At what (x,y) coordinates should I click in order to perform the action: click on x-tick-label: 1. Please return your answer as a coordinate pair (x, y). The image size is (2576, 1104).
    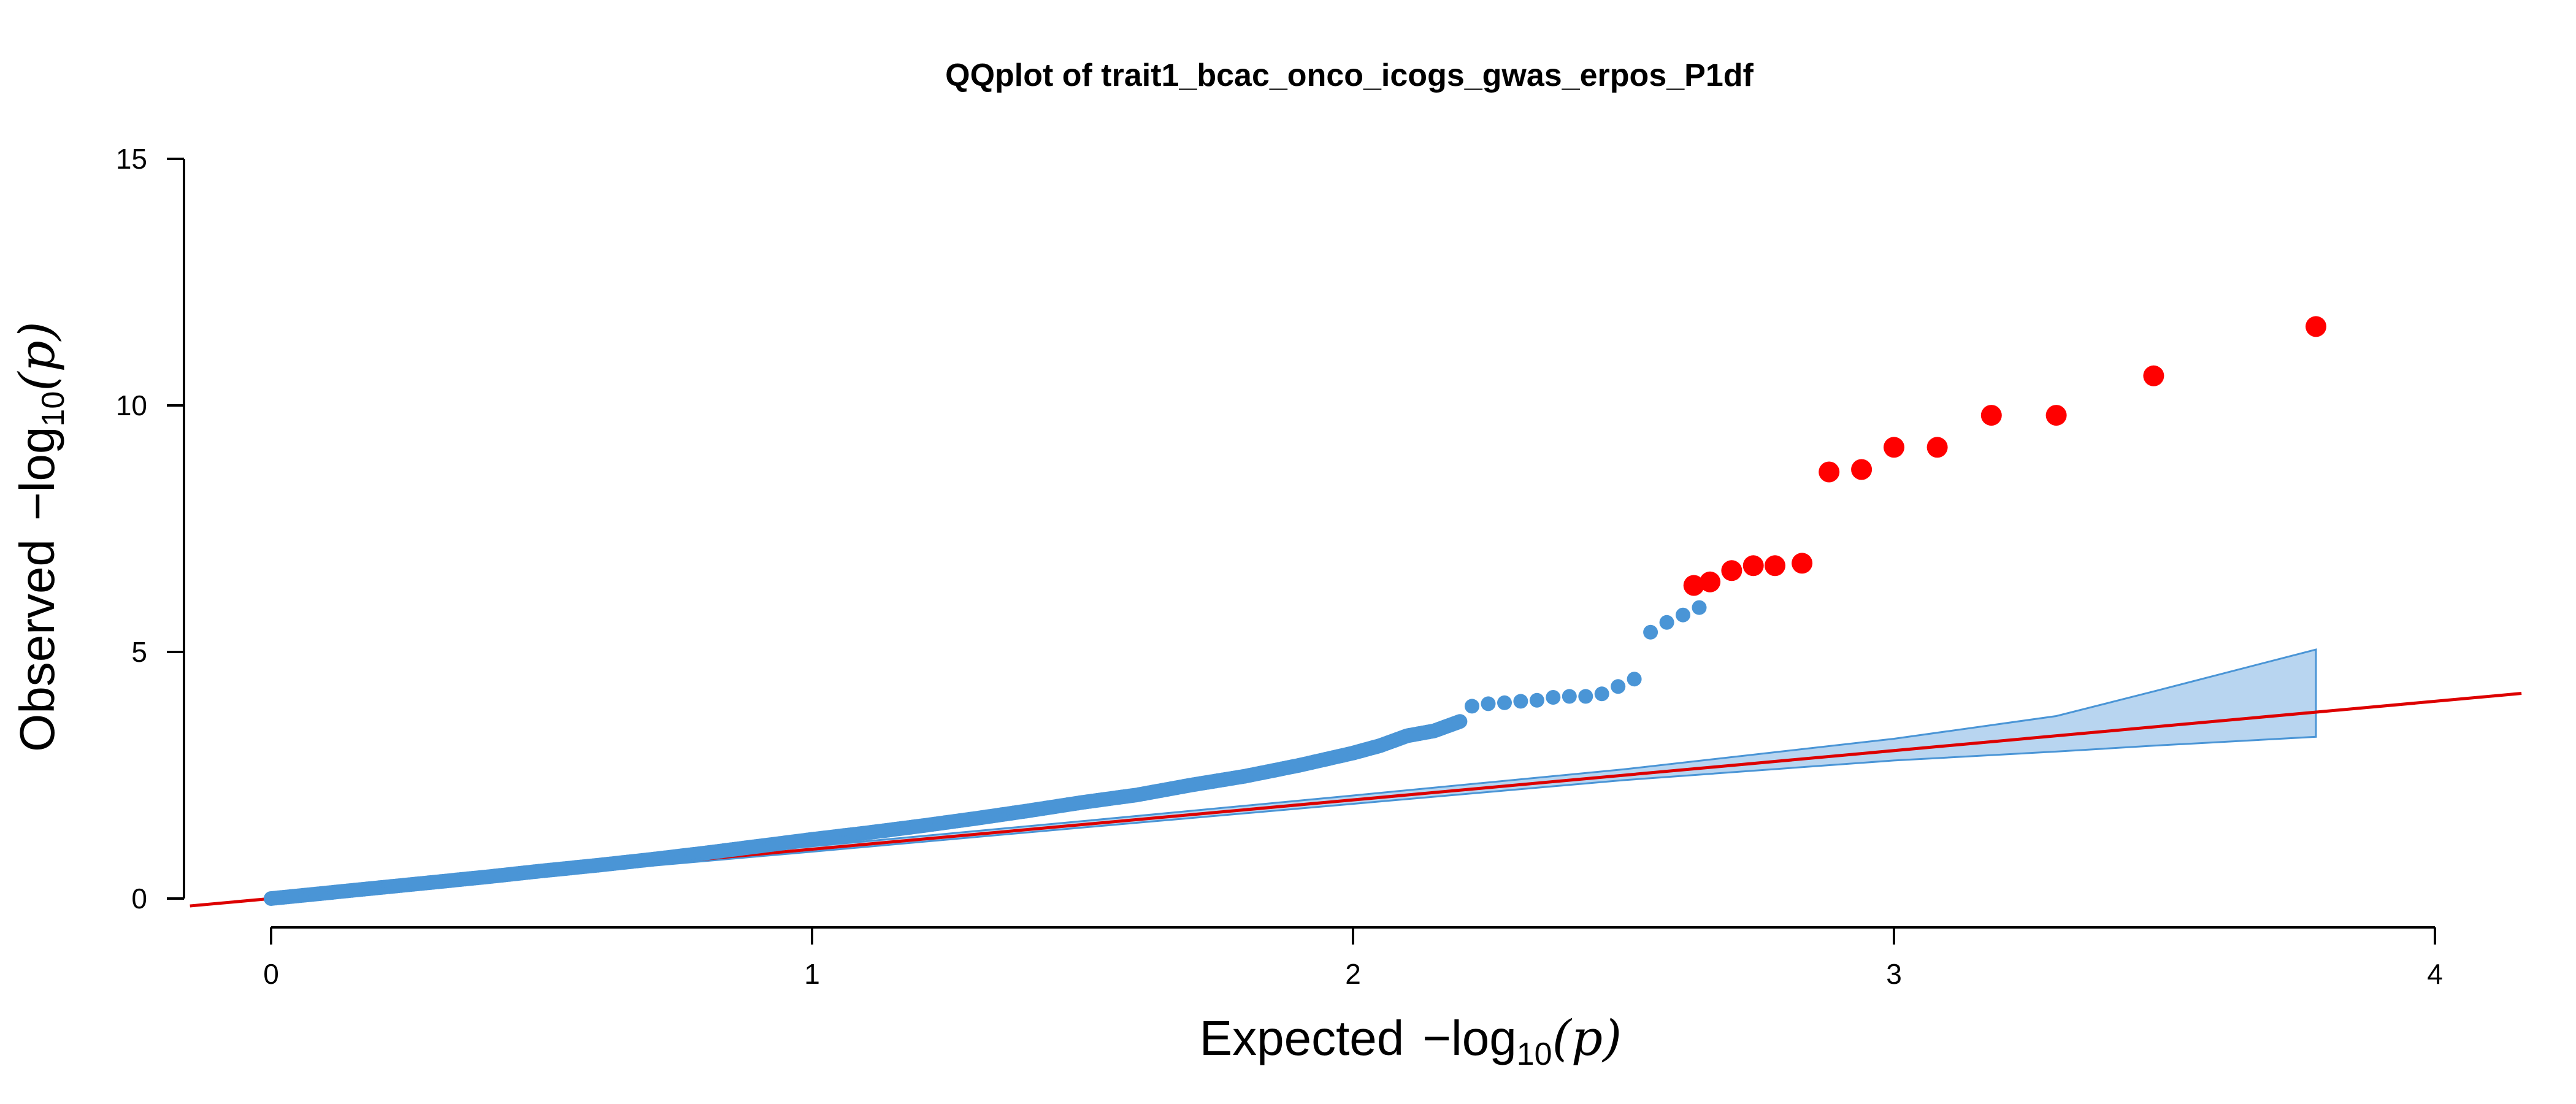
    Looking at the image, I should click on (812, 974).